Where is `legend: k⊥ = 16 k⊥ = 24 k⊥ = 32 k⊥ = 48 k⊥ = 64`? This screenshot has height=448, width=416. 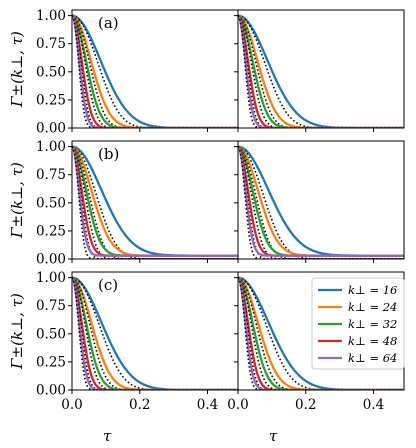
legend: k⊥ = 16 k⊥ = 24 k⊥ = 32 k⊥ = 48 k⊥ = 64 is located at coordinates (358, 323).